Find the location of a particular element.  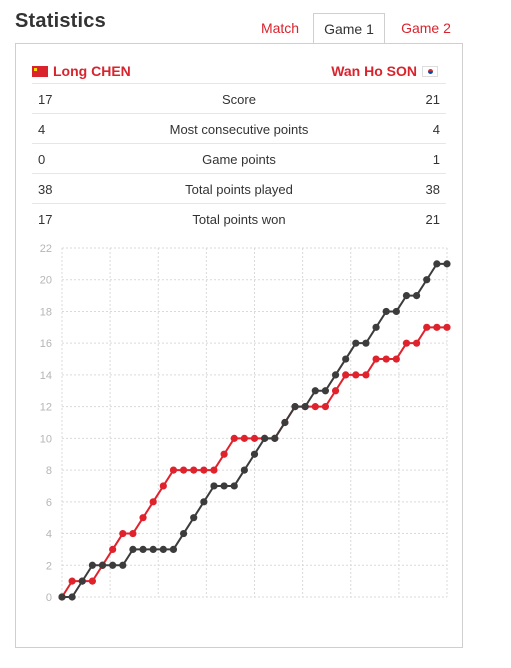

y-tick-label: 2 is located at coordinates (49, 566).